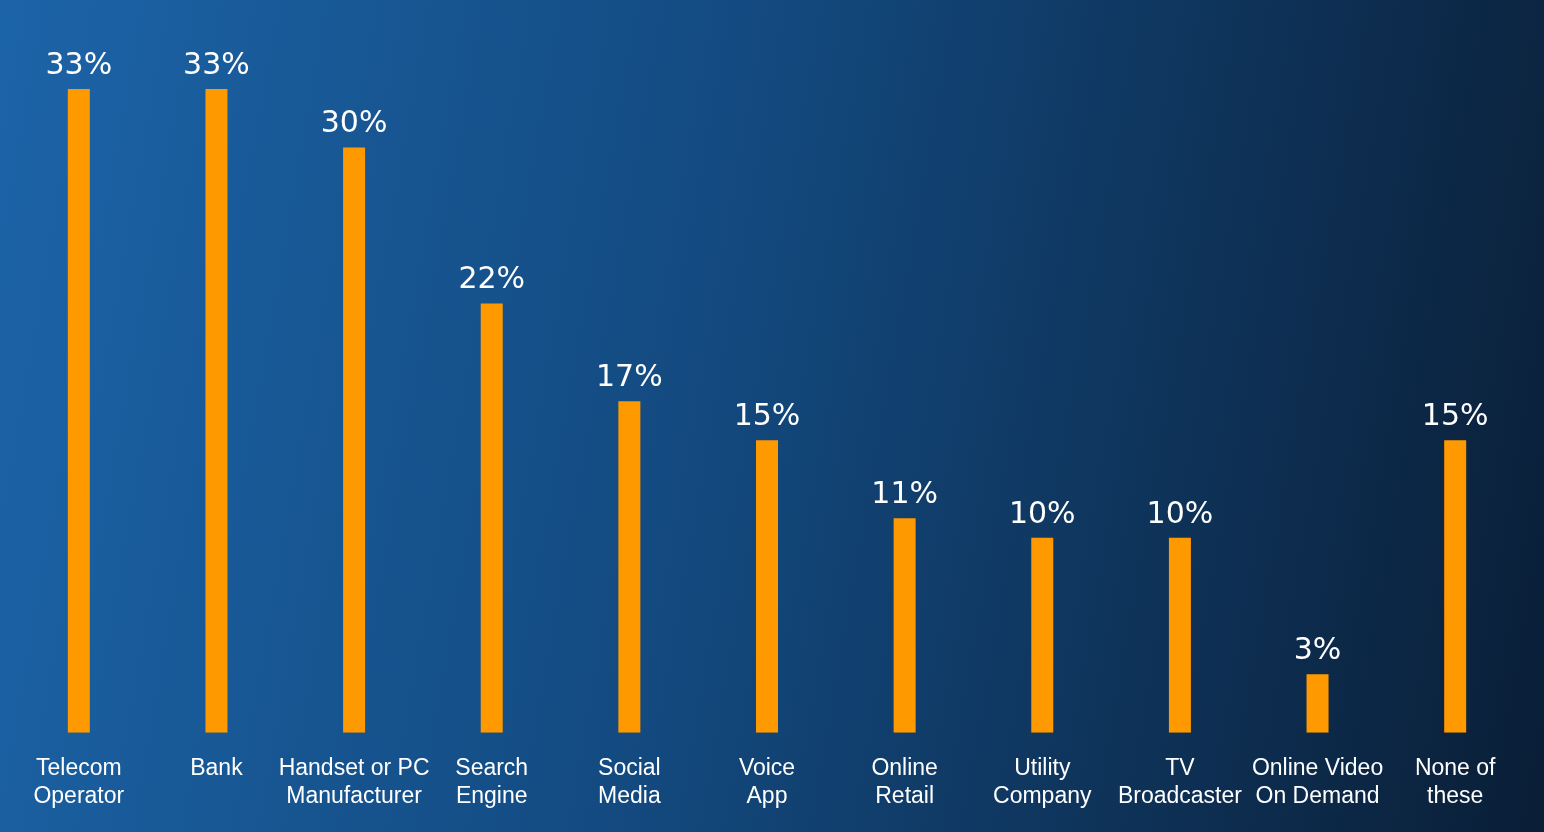 The width and height of the screenshot is (1544, 832). Describe the element at coordinates (1317, 649) in the screenshot. I see `data-label: 3%` at that location.